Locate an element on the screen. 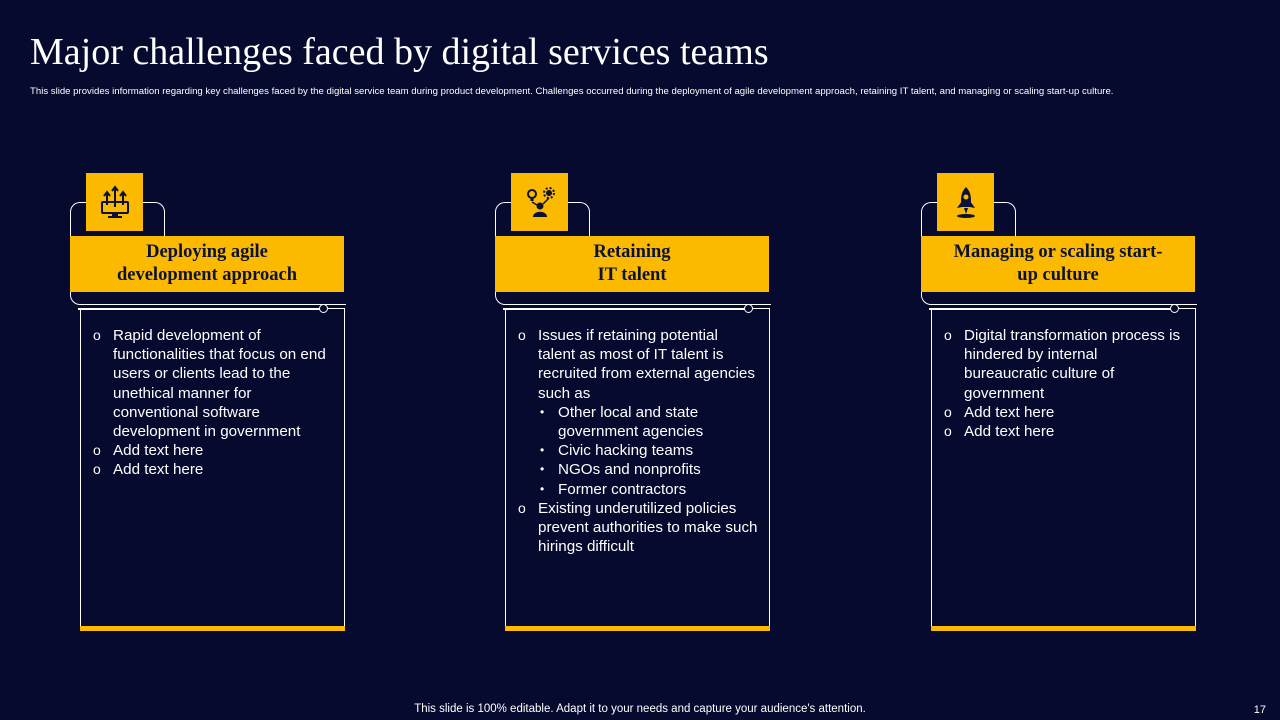  talent-gears-icon is located at coordinates (539, 202).